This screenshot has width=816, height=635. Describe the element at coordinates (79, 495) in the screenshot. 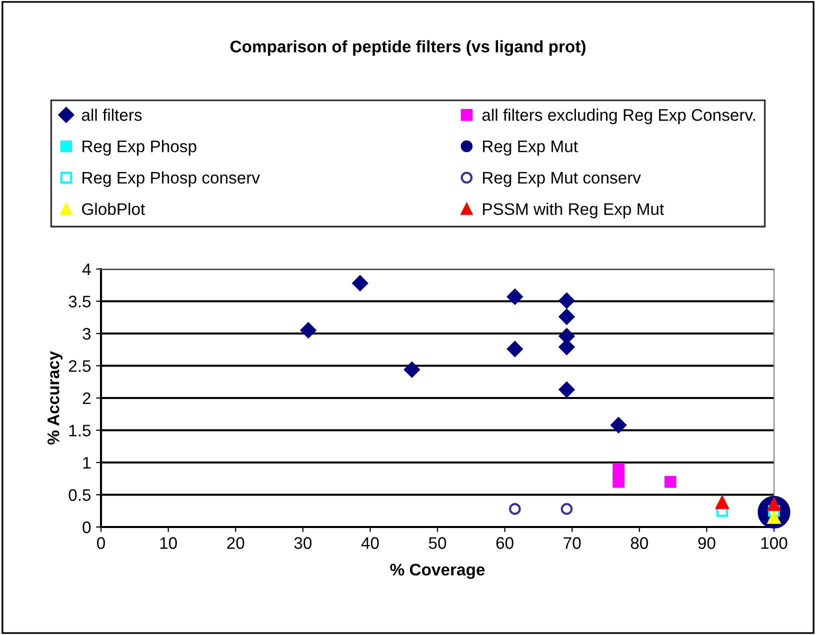

I see `y-tick-label: 0.5` at that location.